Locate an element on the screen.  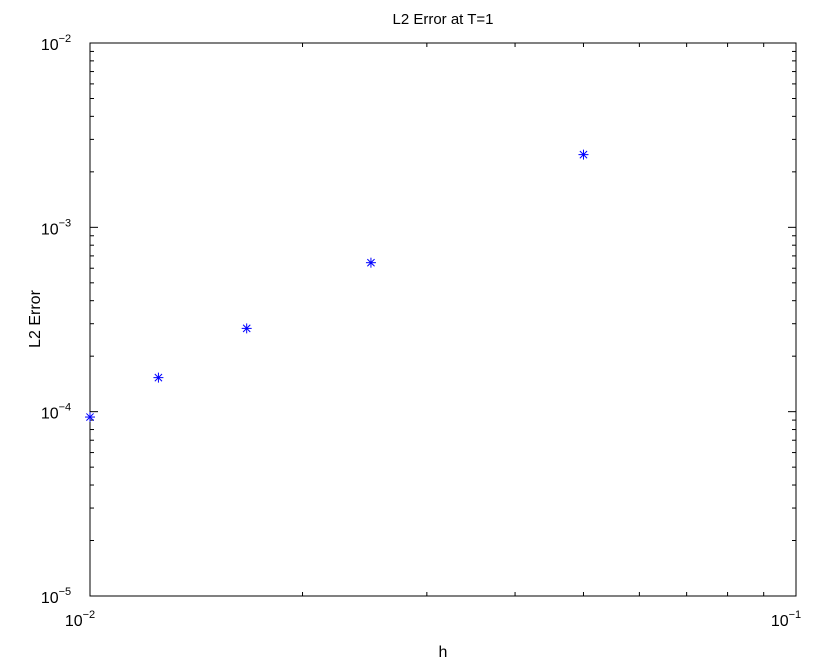
y-tick-label: 10⁻² is located at coordinates (56, 43).